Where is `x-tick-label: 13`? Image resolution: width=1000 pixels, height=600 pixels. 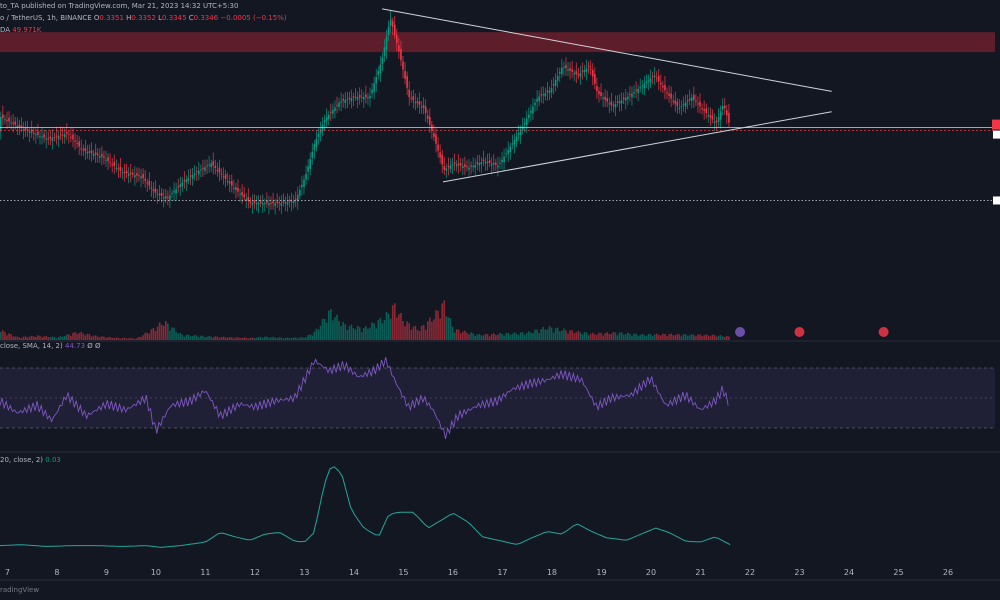
x-tick-label: 13 is located at coordinates (304, 572).